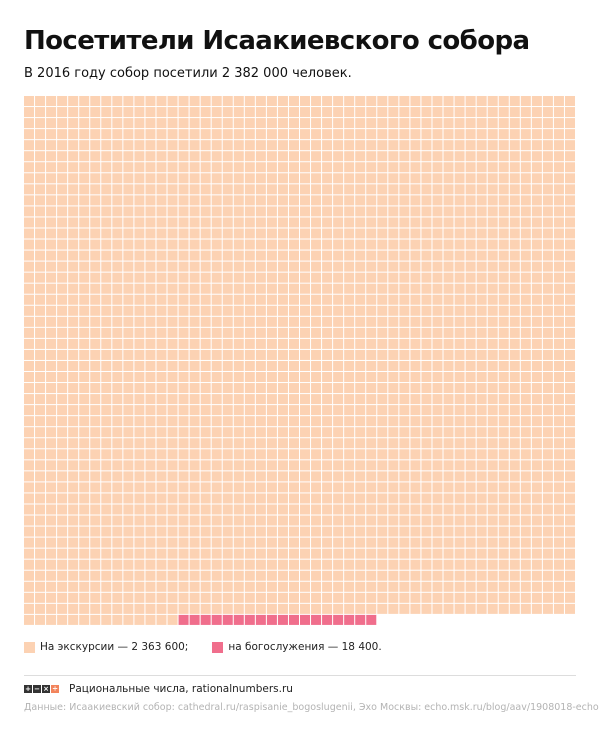  What do you see at coordinates (181, 689) in the screenshot?
I see `footer-brand-text: Рациональные числа, rationalnumbers.ru` at bounding box center [181, 689].